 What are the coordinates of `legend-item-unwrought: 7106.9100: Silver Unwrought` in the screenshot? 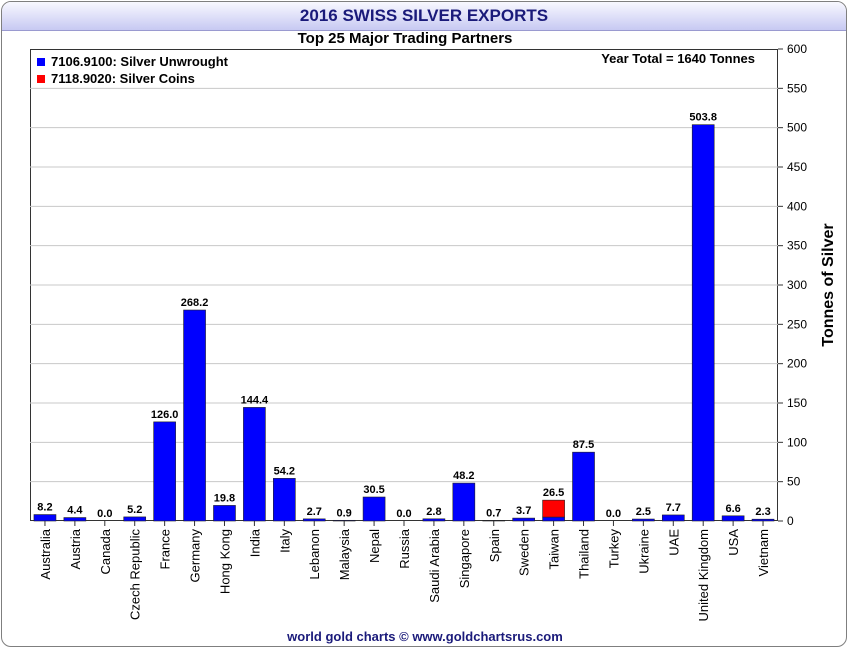 It's located at (132, 61).